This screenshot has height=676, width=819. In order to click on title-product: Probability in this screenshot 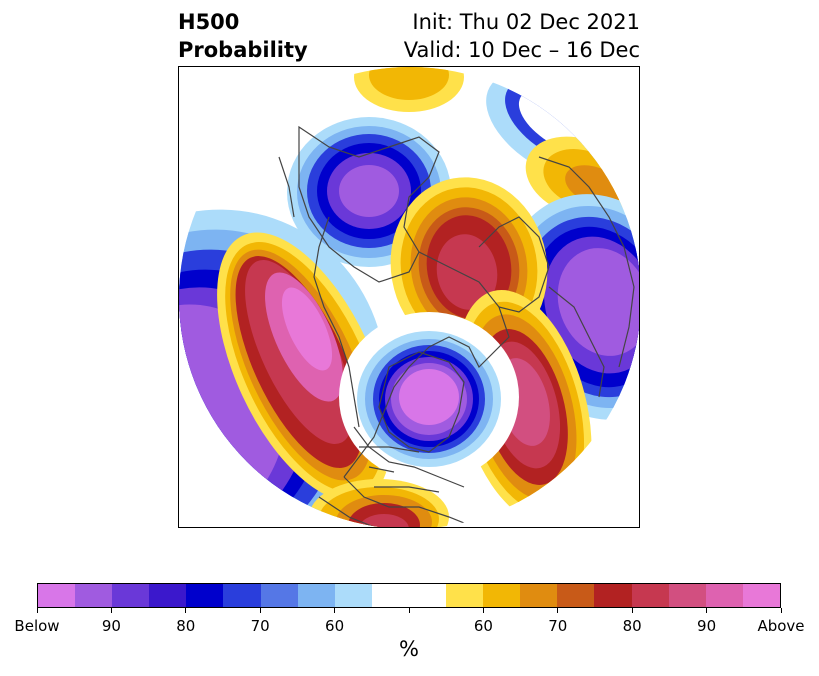, I will do `click(243, 50)`.